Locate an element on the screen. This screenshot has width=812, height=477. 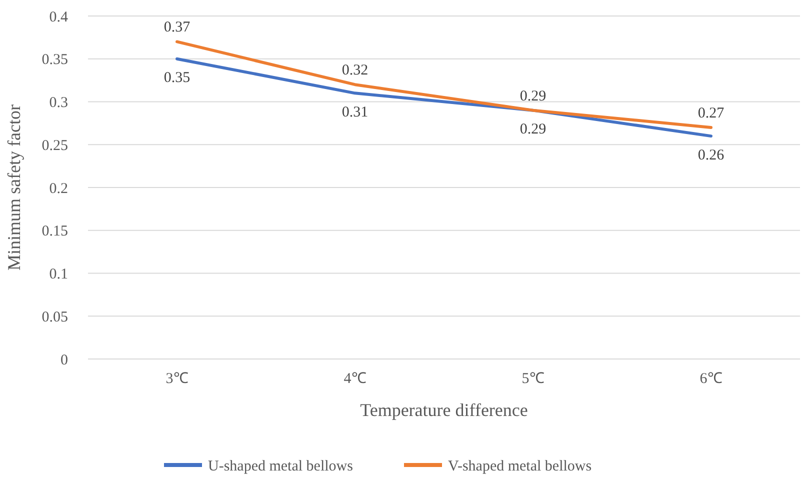
data-label: 0.31 is located at coordinates (355, 112).